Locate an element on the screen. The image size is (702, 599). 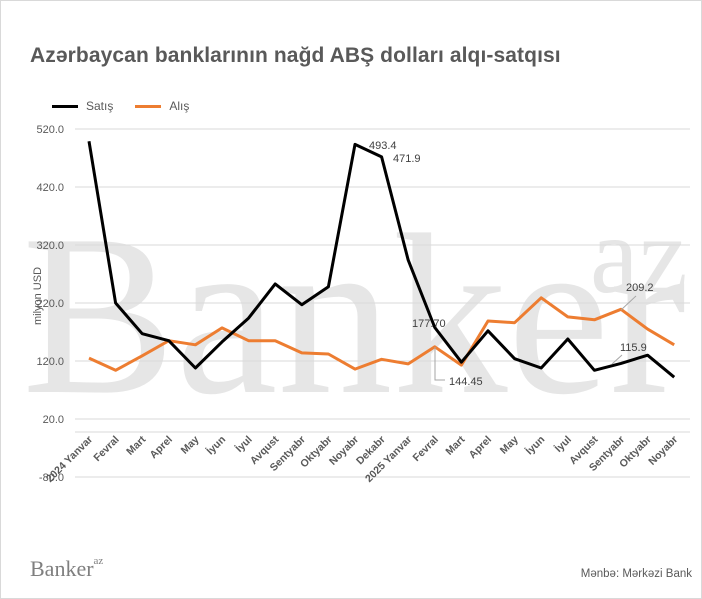
legend-item-satis: Satış is located at coordinates (82, 106).